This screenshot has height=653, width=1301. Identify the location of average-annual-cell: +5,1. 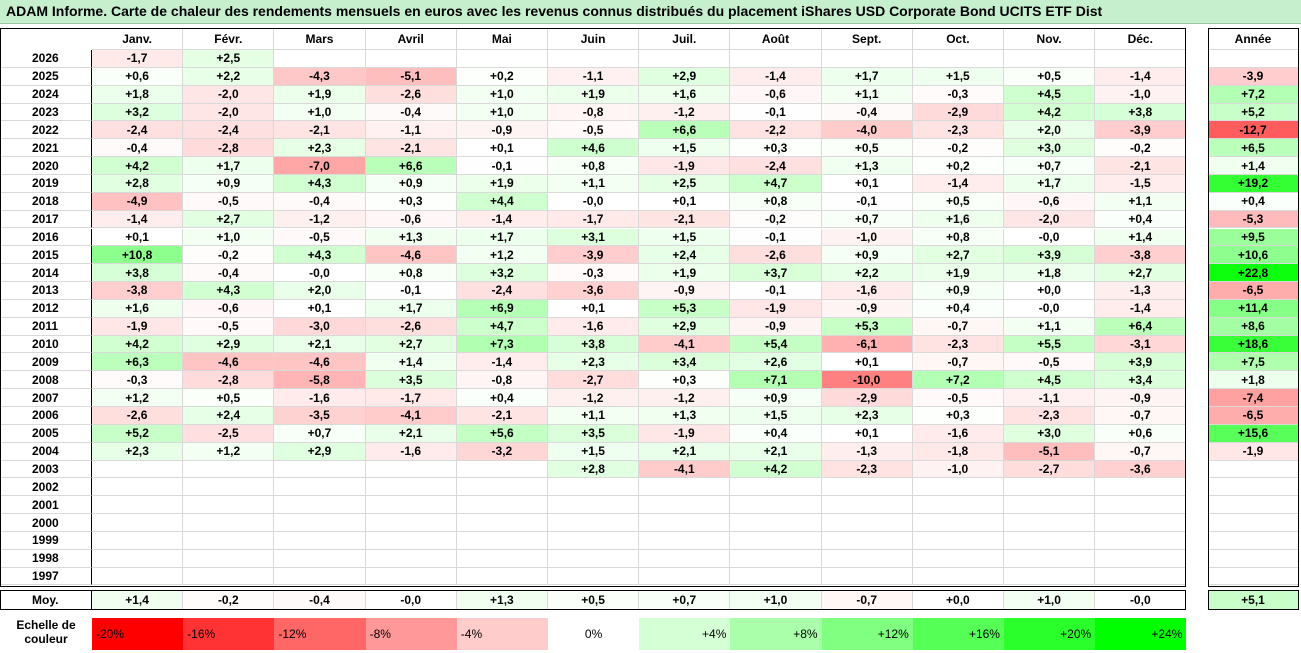
(1253, 600).